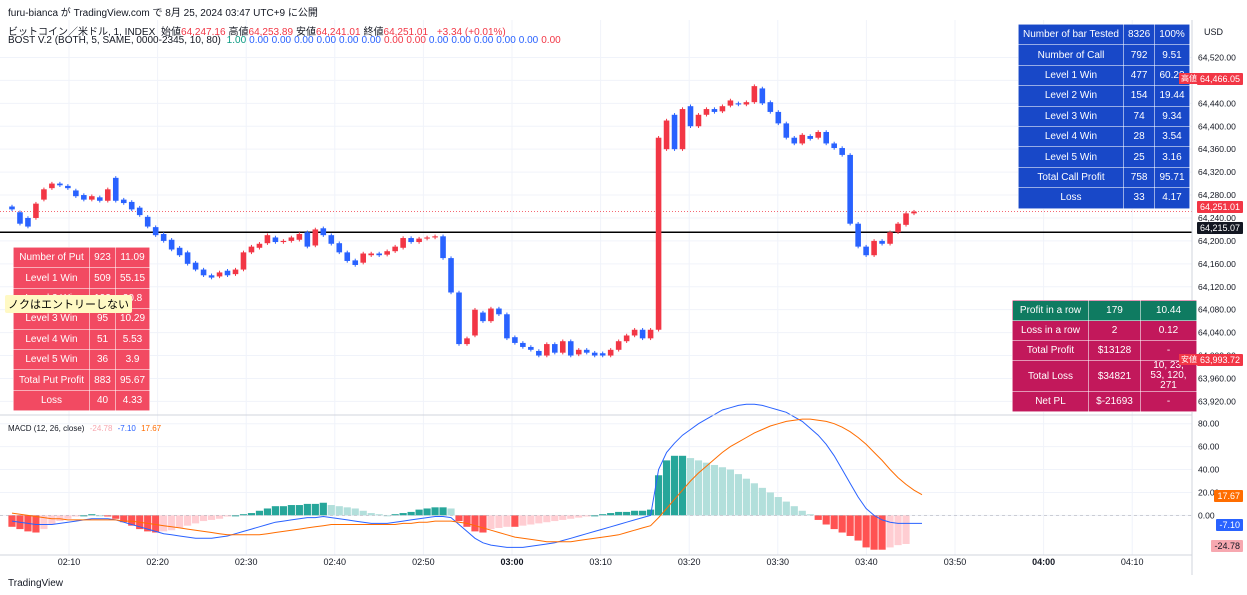 The image size is (1247, 595). What do you see at coordinates (1168, 401) in the screenshot?
I see `stat-value: -` at bounding box center [1168, 401].